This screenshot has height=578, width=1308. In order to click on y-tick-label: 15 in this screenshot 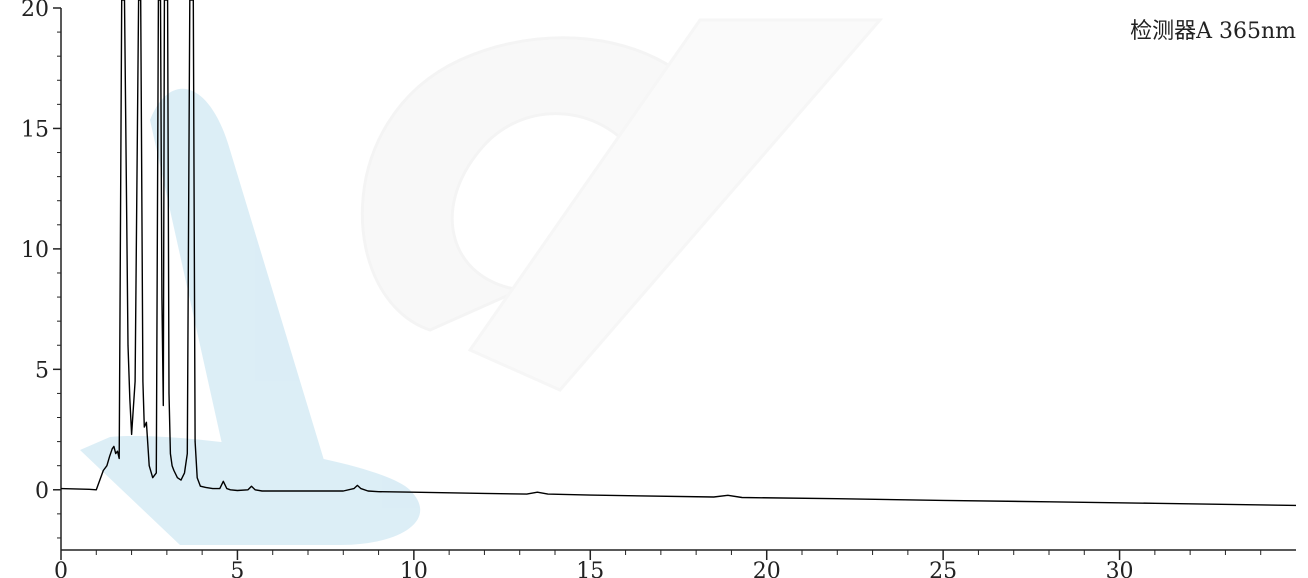, I will do `click(35, 129)`.